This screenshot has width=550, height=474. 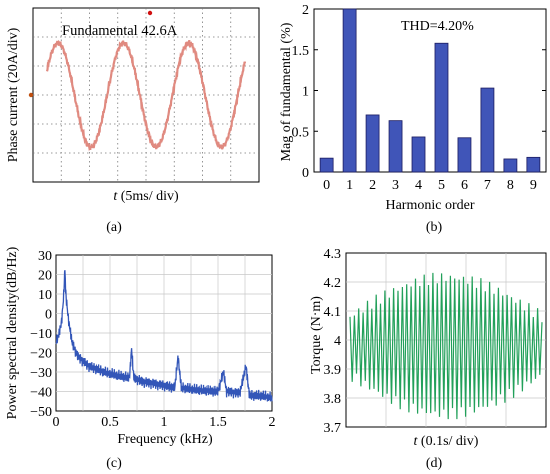 What do you see at coordinates (418, 185) in the screenshot?
I see `panel-b-xtick-label: 4` at bounding box center [418, 185].